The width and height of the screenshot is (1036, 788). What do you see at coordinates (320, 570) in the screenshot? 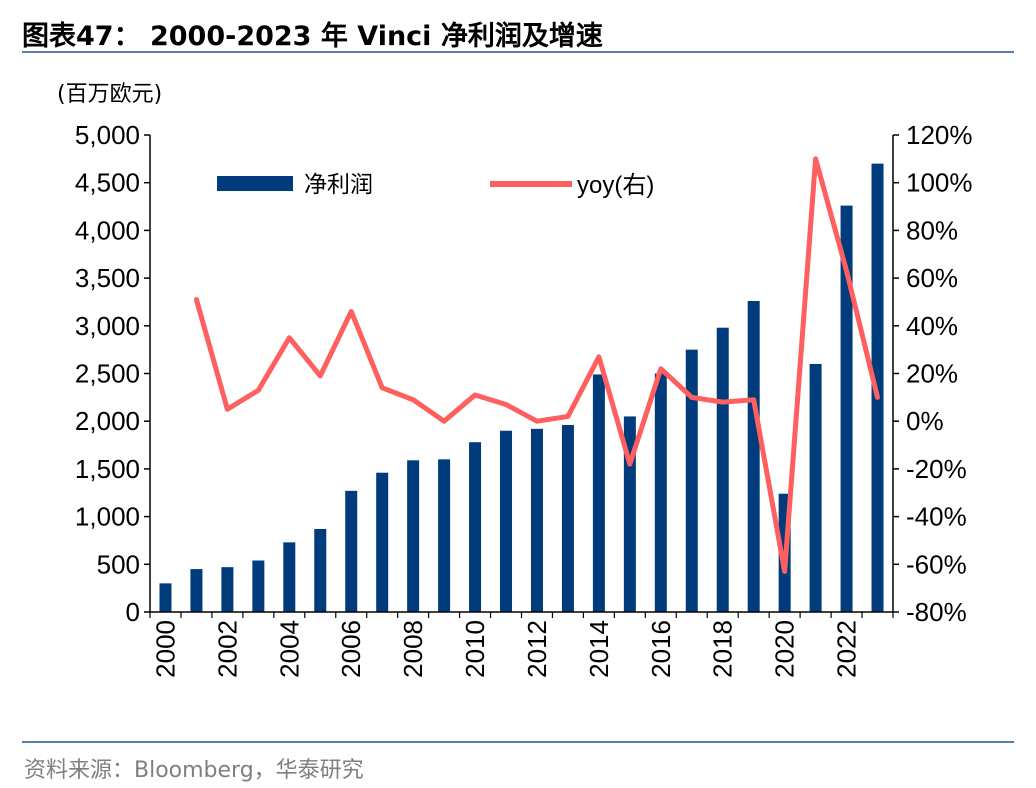
I see `bar-2005` at bounding box center [320, 570].